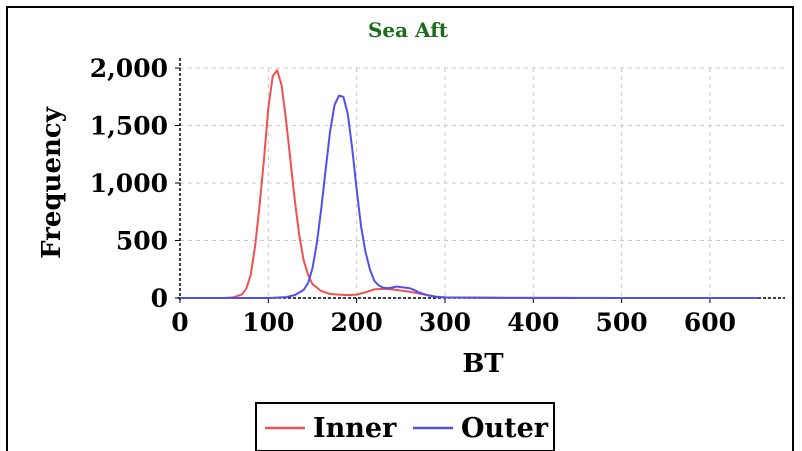 This screenshot has height=451, width=802. Describe the element at coordinates (52, 182) in the screenshot. I see `y-axis-label: Frequency` at that location.